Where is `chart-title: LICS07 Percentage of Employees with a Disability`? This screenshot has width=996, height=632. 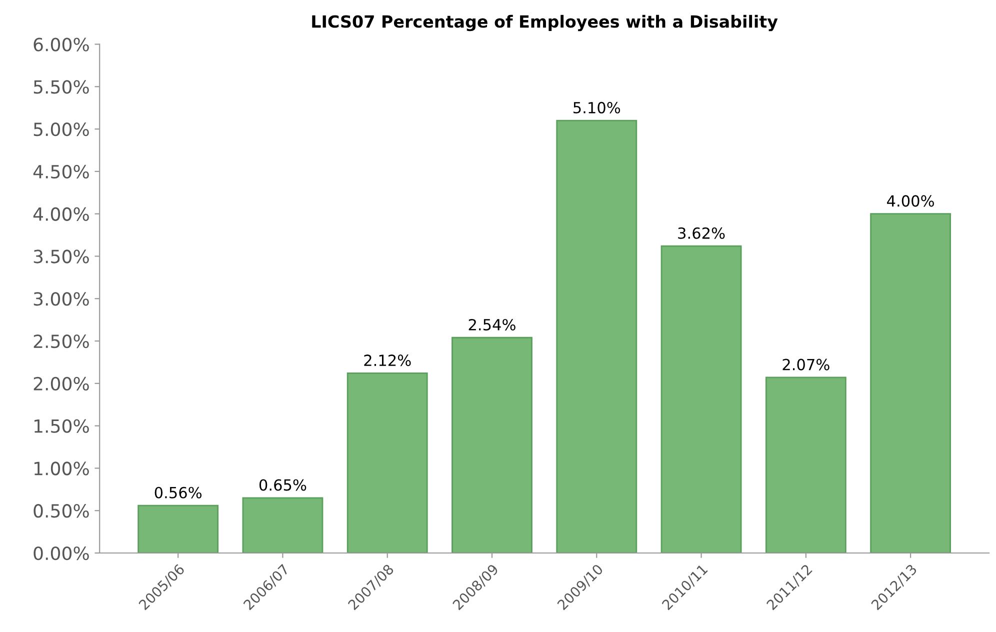
chart-title: LICS07 Percentage of Employees with a Disability is located at coordinates (545, 23).